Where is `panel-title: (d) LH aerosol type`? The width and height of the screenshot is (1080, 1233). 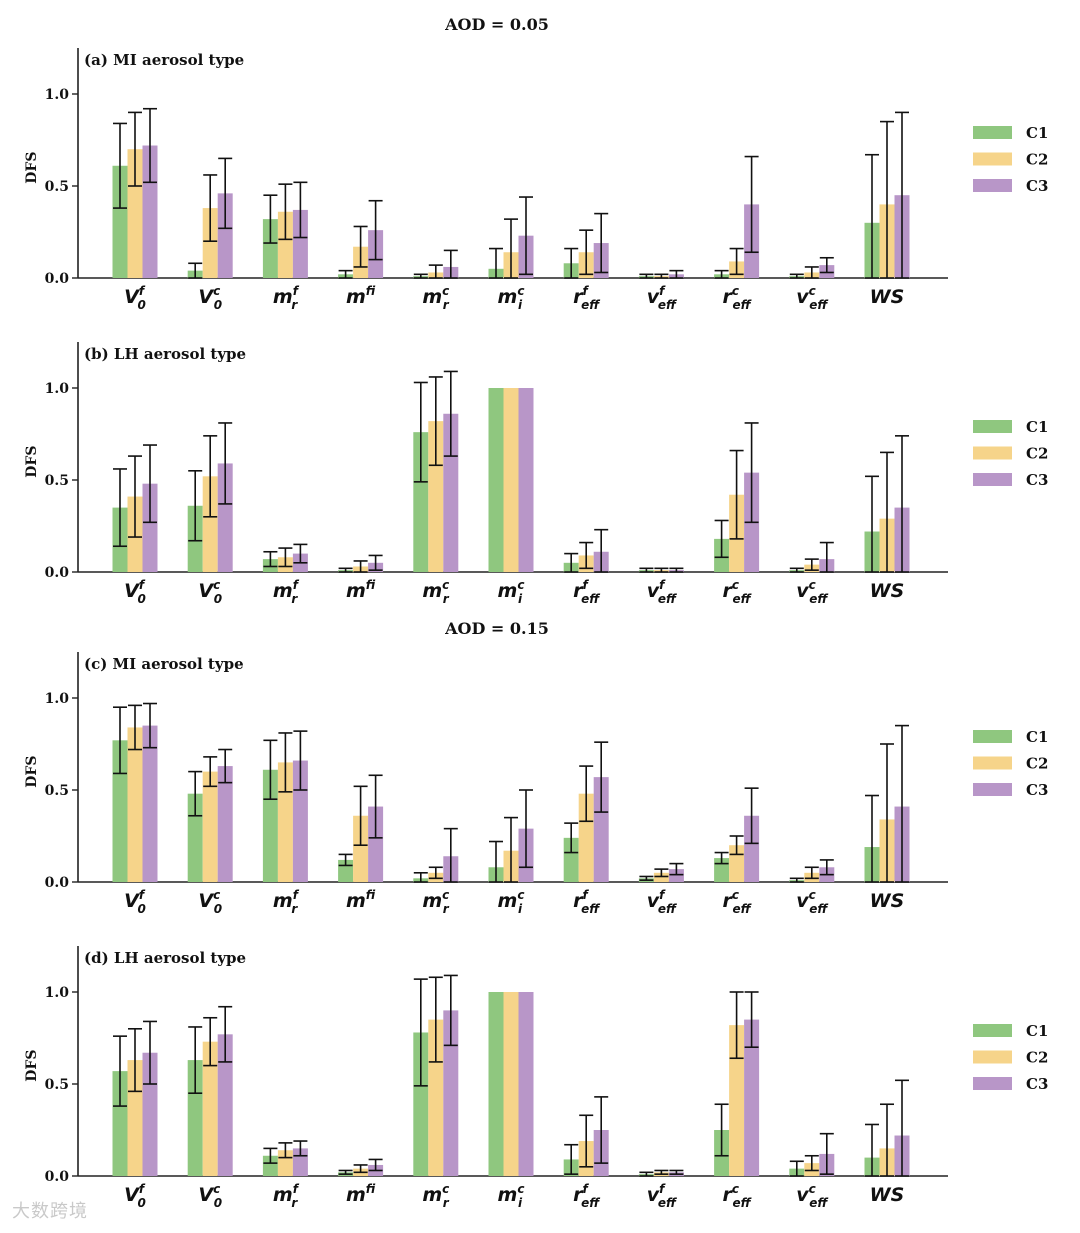 panel-title: (d) LH aerosol type is located at coordinates (165, 958).